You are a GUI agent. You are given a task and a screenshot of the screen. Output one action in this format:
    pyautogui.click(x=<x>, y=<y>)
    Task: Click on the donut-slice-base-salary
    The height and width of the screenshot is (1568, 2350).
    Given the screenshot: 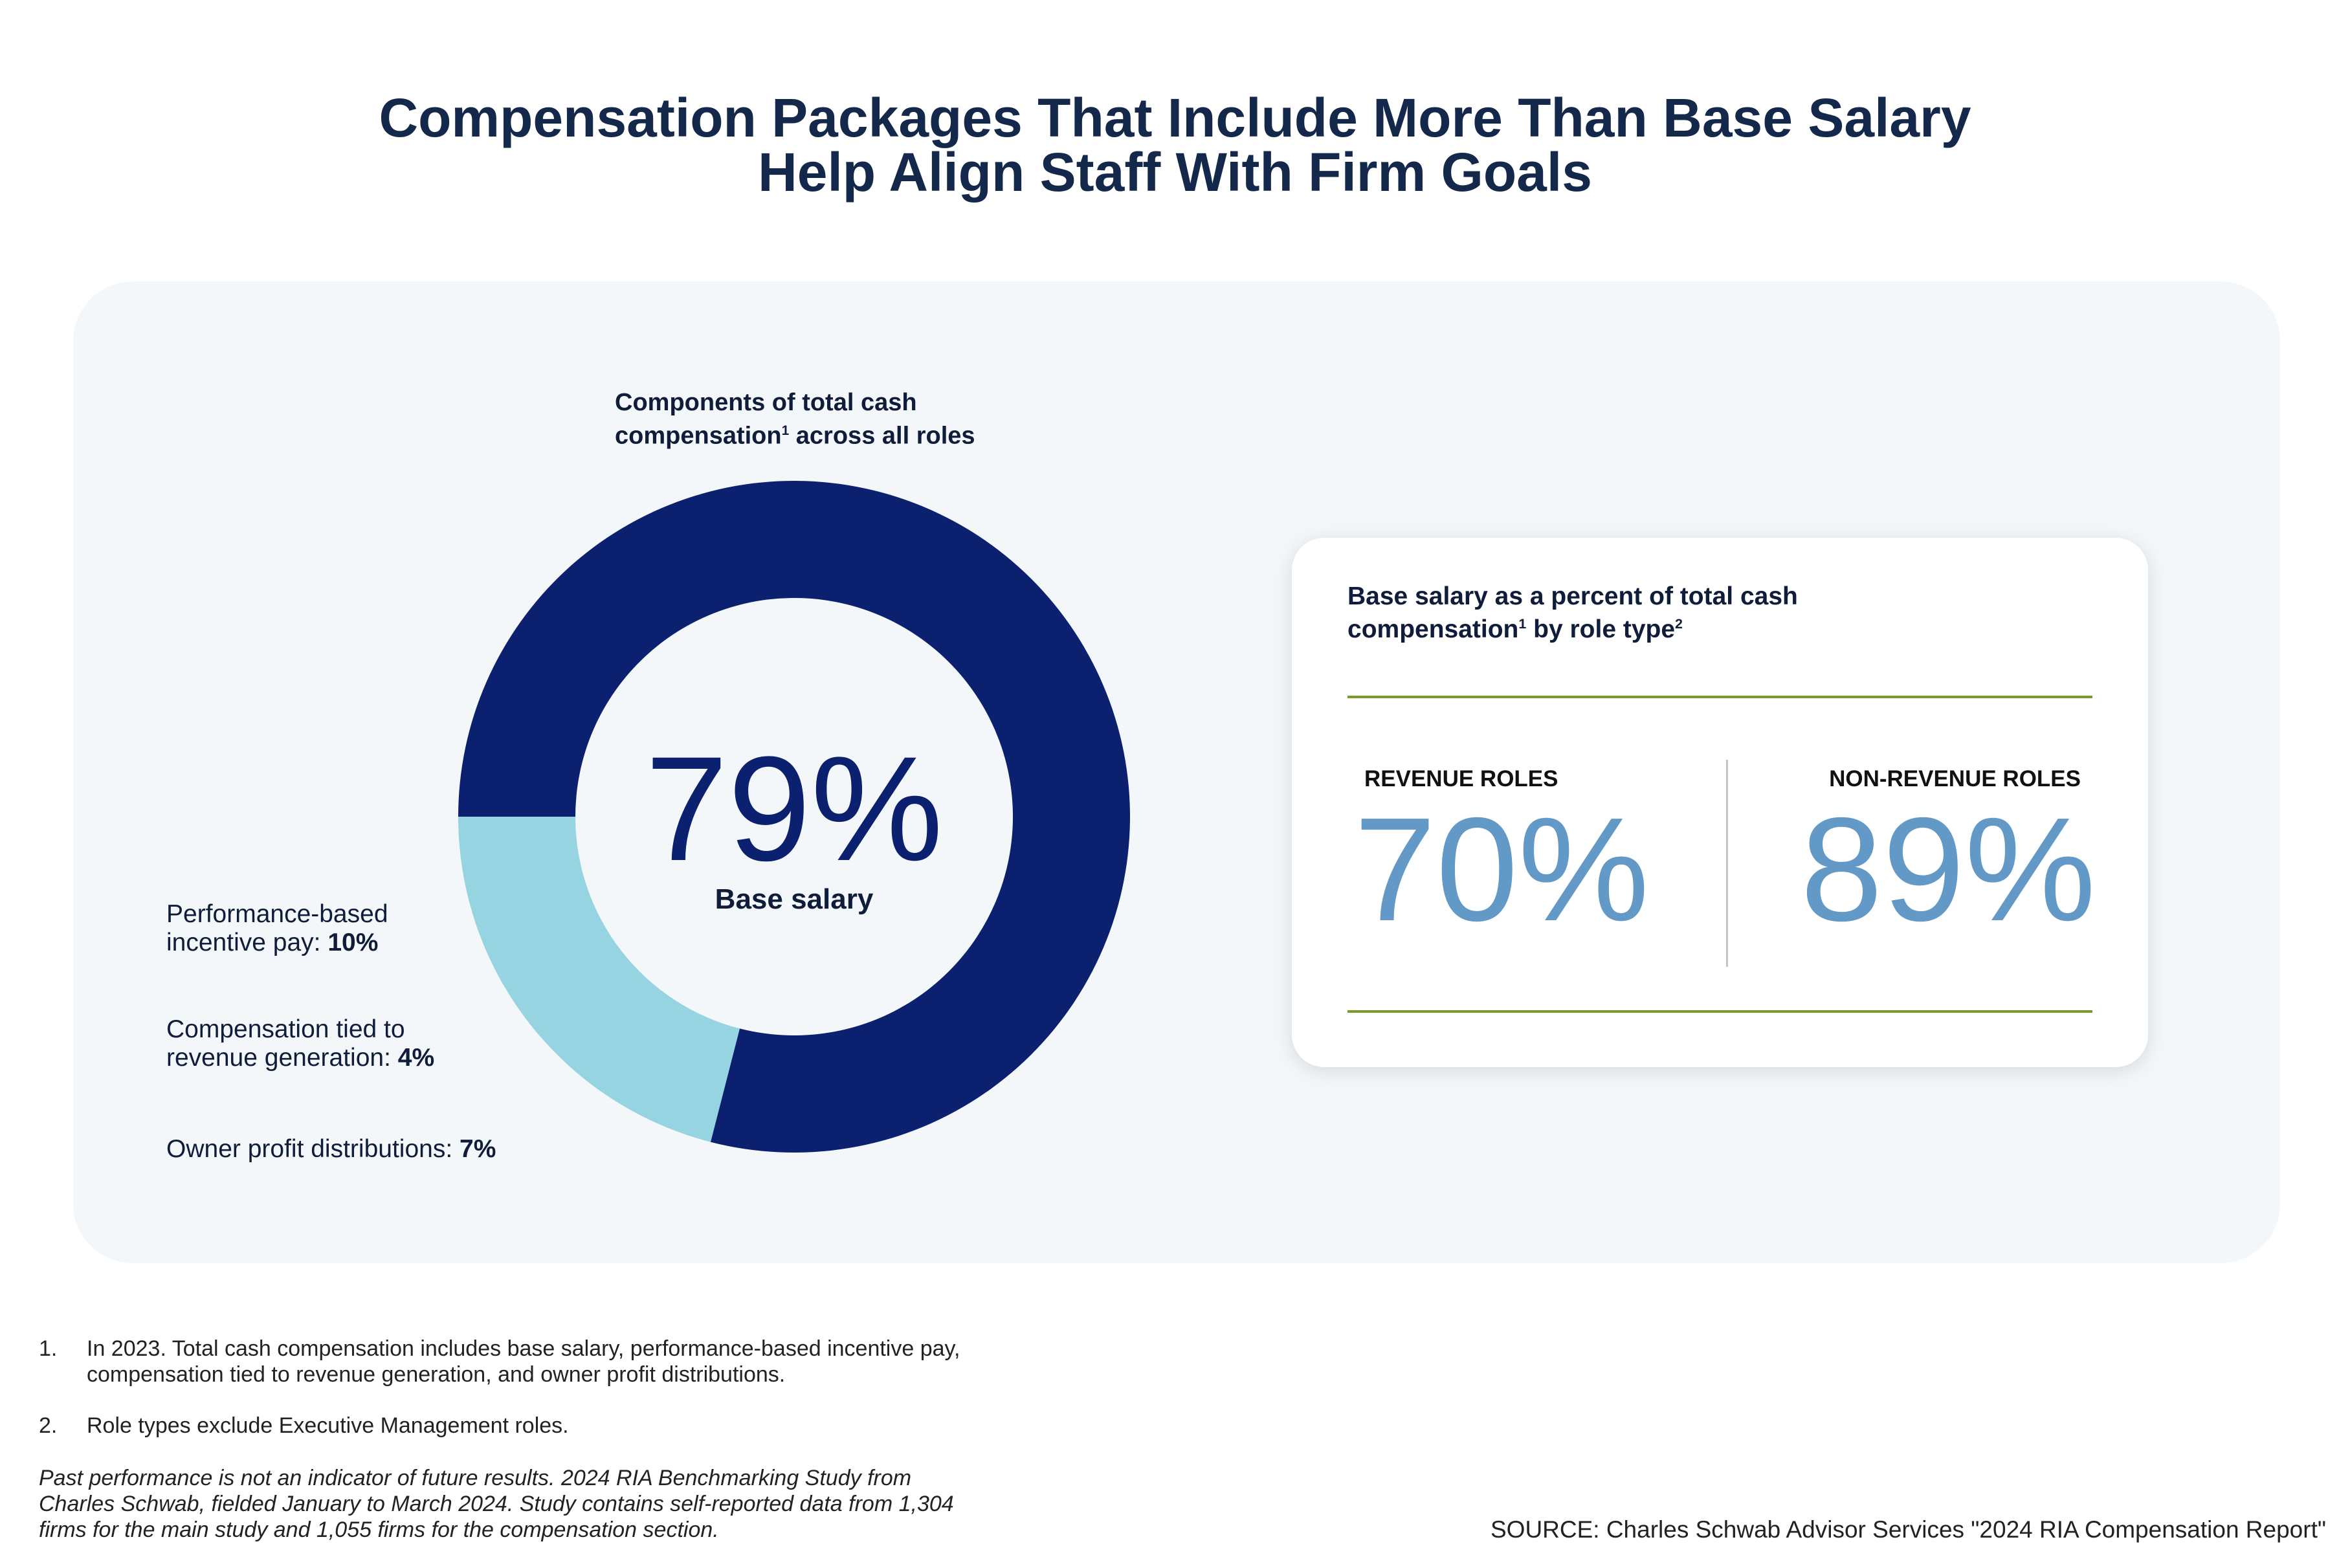 What is the action you would take?
    pyautogui.click(x=794, y=817)
    